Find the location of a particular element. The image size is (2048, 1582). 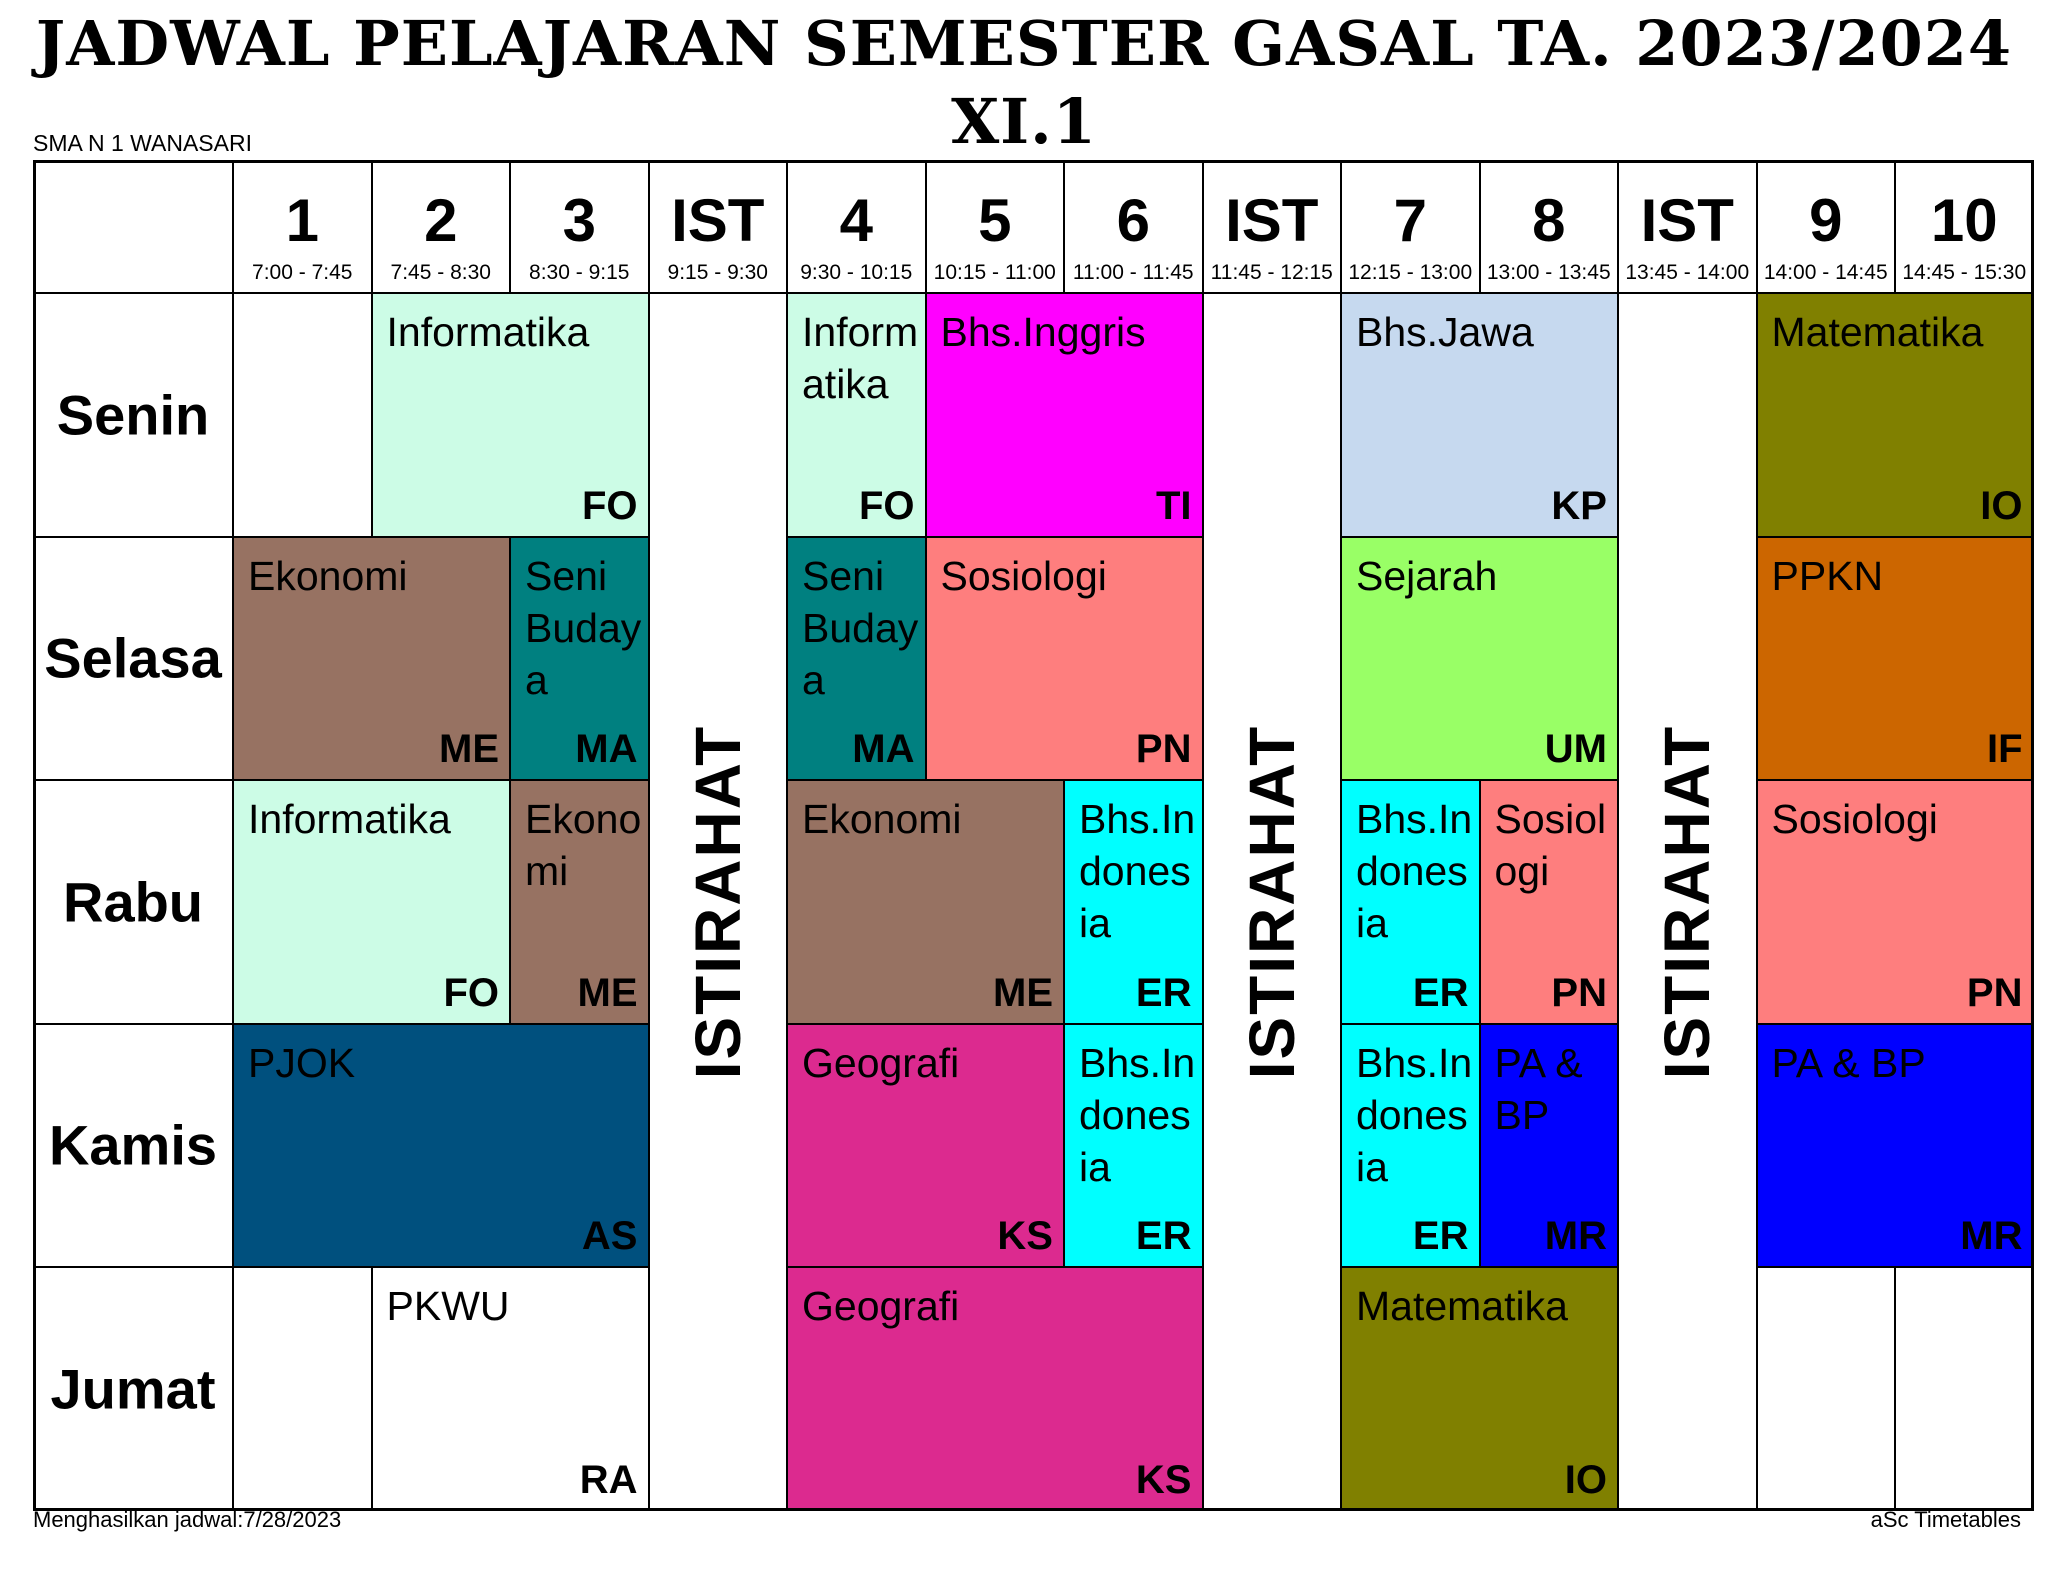

lesson-teacher: AS is located at coordinates (609, 1236).